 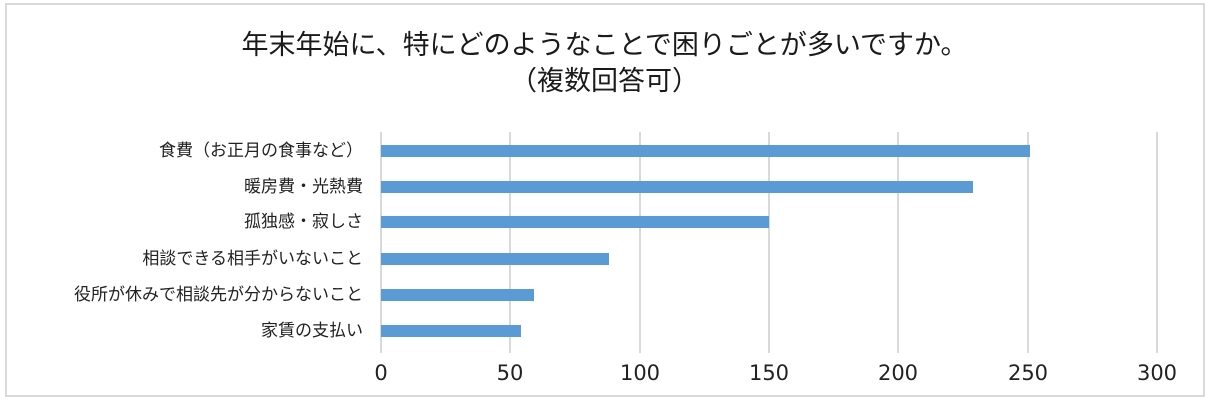 I want to click on x-tick-label: 100, so click(x=640, y=373).